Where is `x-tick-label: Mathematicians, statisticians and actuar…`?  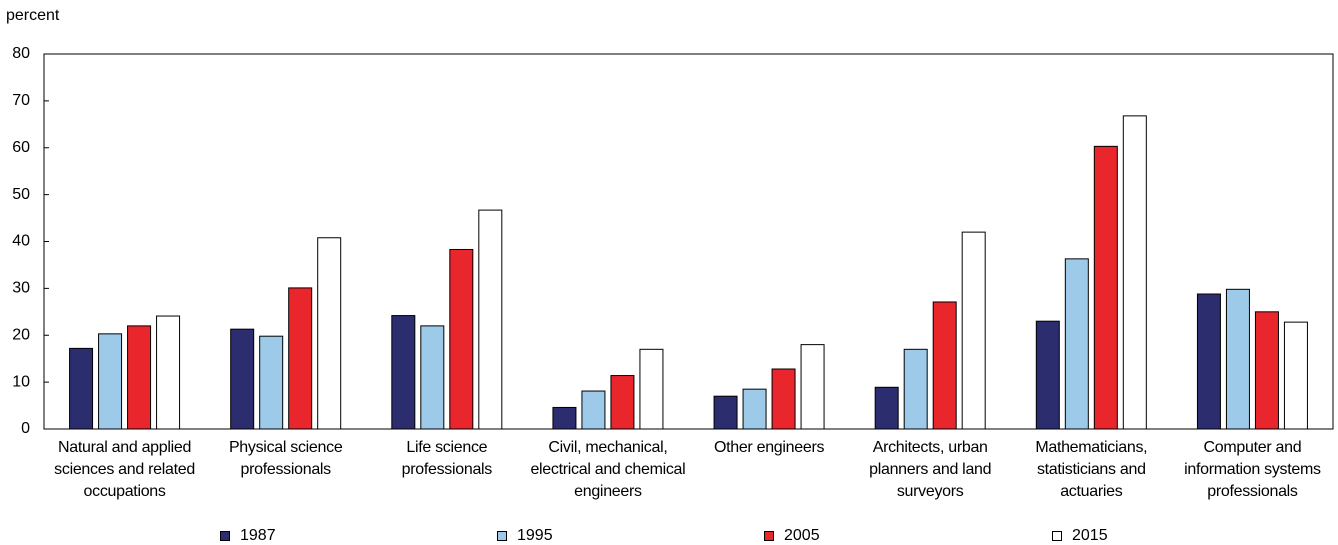 x-tick-label: Mathematicians, statisticians and actuar… is located at coordinates (1091, 469).